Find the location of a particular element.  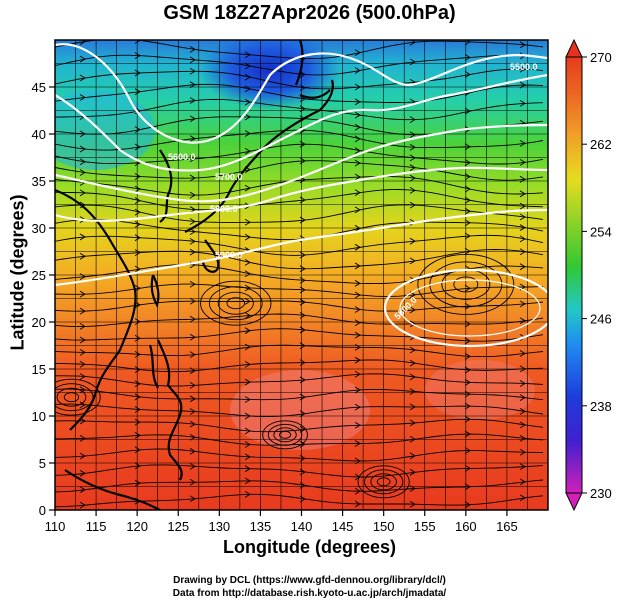

y-tick-label: 10 is located at coordinates (39, 416).